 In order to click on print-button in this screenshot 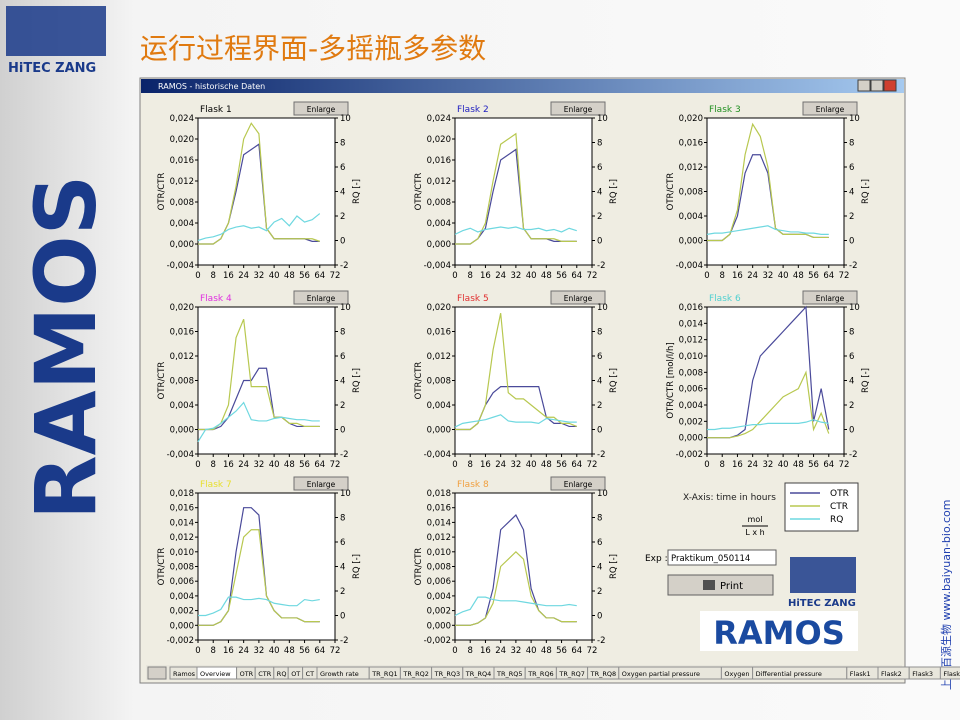, I will do `click(720, 585)`.